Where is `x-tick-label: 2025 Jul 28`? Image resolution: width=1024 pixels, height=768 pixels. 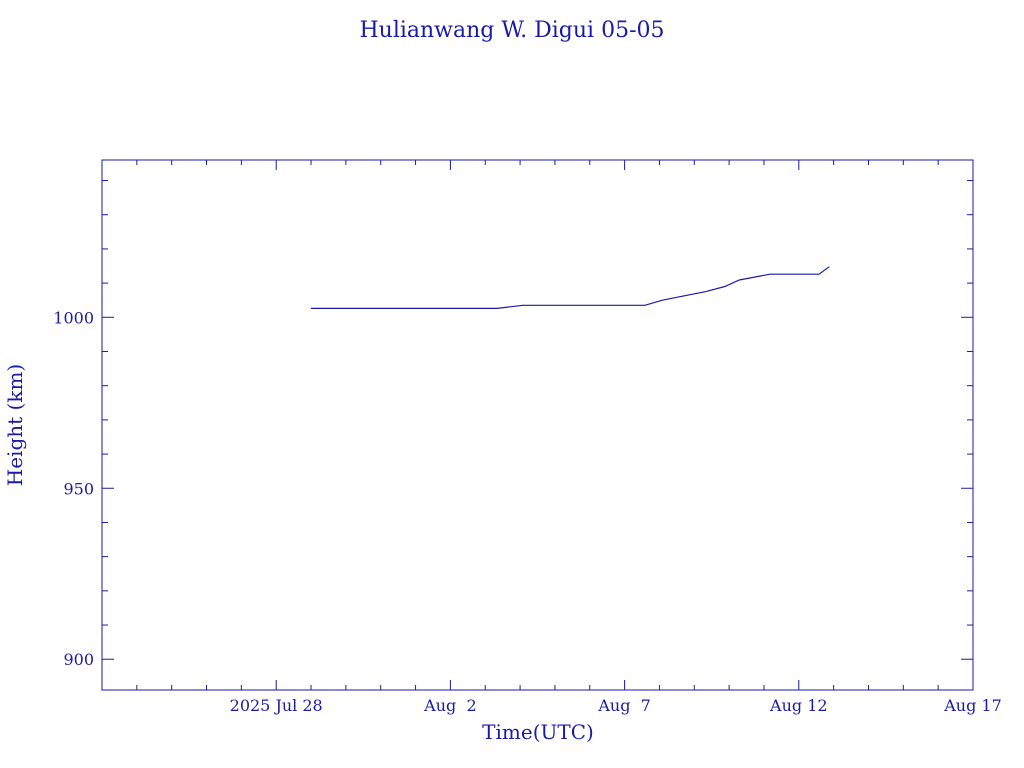
x-tick-label: 2025 Jul 28 is located at coordinates (276, 705).